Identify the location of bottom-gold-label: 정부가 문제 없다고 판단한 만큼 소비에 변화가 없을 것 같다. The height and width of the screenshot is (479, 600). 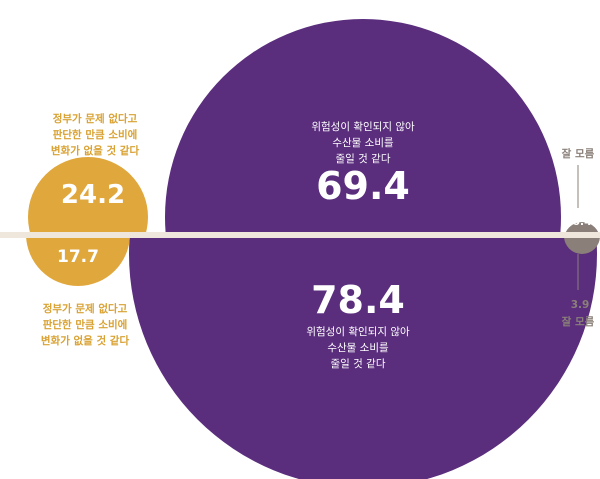
(85, 325).